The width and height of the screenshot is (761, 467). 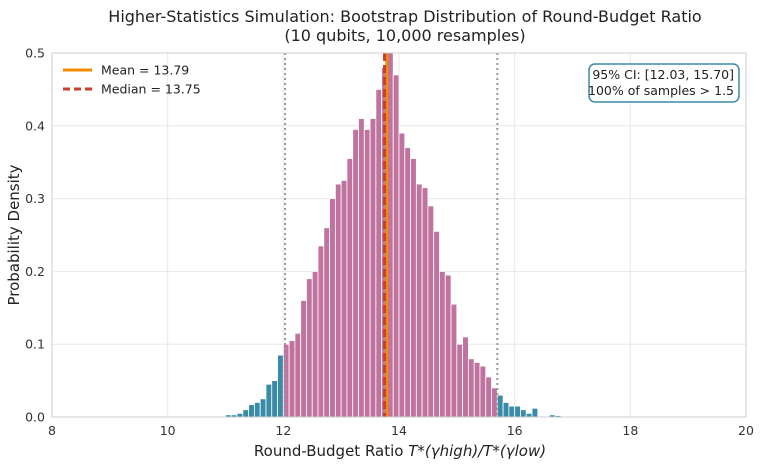 I want to click on x-tick-label: 18, so click(x=630, y=430).